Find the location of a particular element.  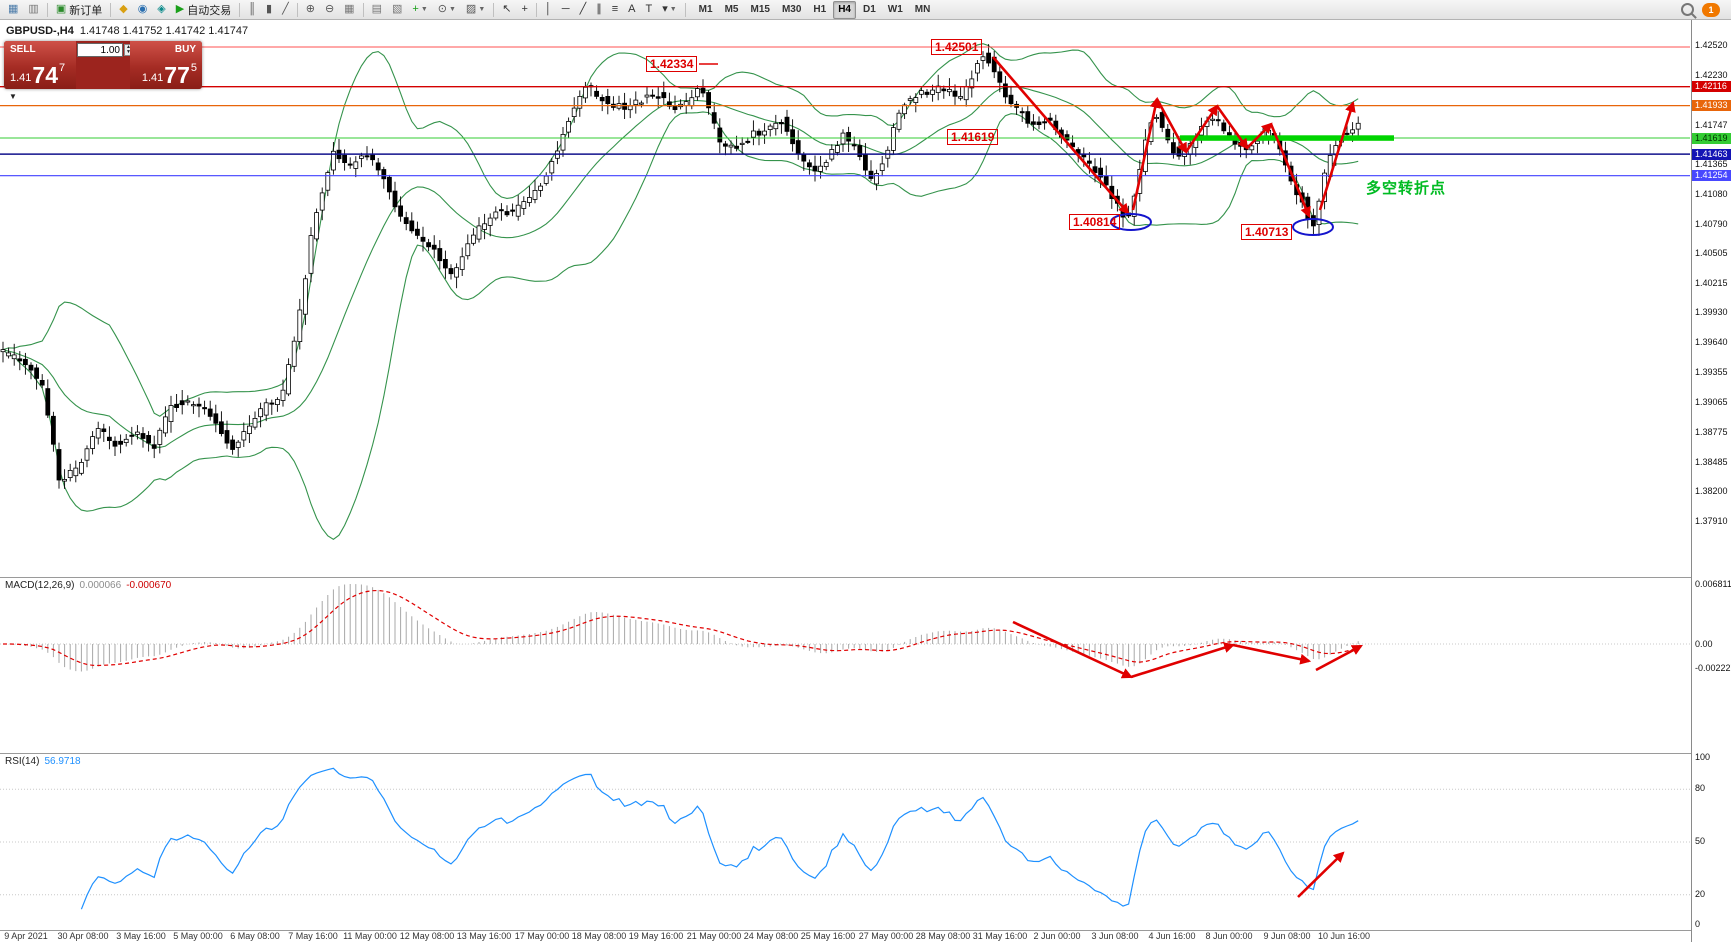

low-ellipses is located at coordinates (1222, 224).